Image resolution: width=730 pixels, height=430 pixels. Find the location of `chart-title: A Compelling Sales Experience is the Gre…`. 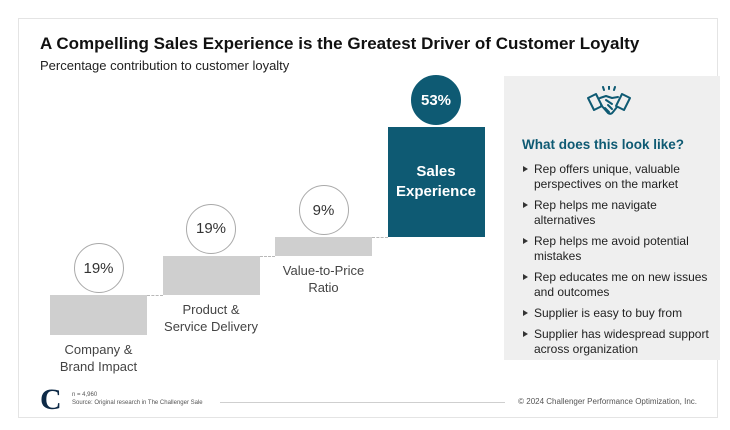

chart-title: A Compelling Sales Experience is the Gre… is located at coordinates (340, 43).